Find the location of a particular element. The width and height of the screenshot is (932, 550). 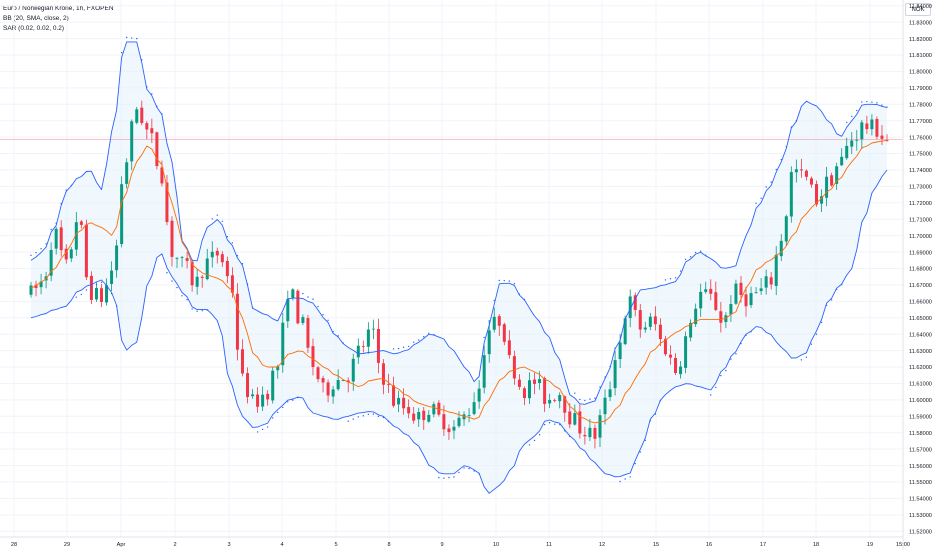

price-tick-label: 11.60000 is located at coordinates (920, 401).